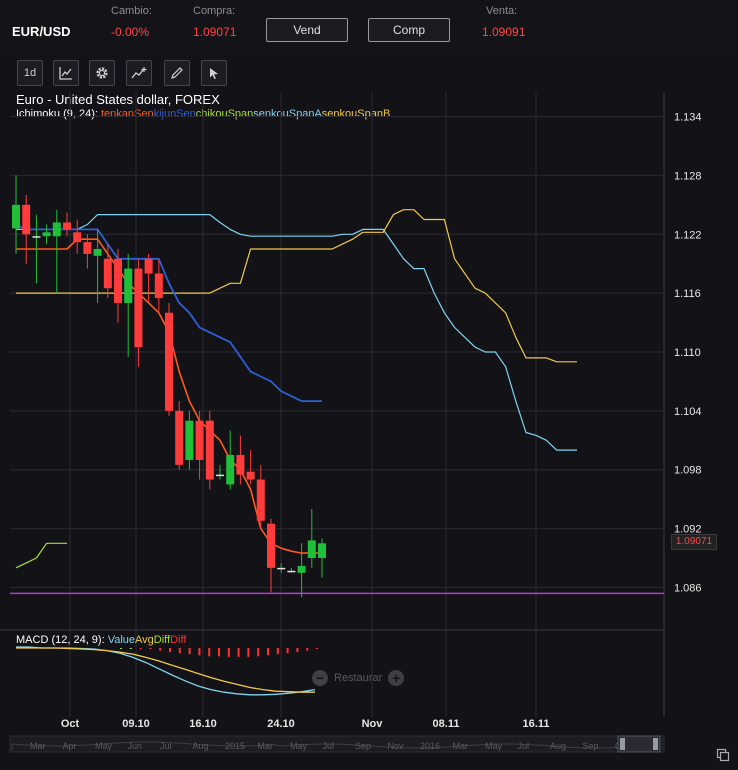 This screenshot has width=738, height=770. I want to click on buy-price-label: Compra:, so click(214, 11).